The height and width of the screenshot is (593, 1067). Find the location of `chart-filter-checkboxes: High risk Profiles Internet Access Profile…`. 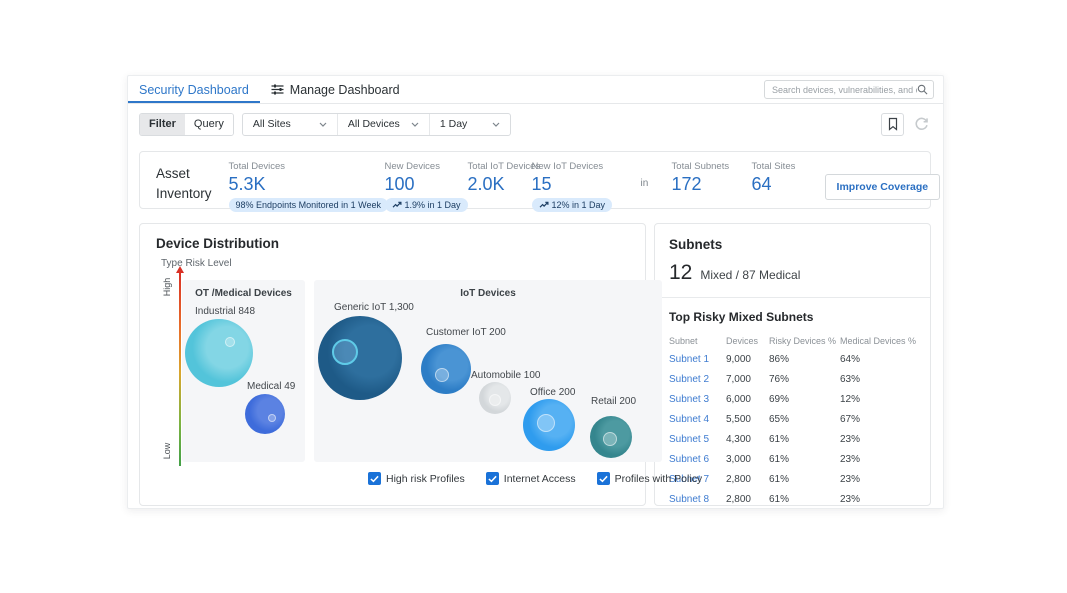

chart-filter-checkboxes: High risk Profiles Internet Access Profile… is located at coordinates (535, 478).